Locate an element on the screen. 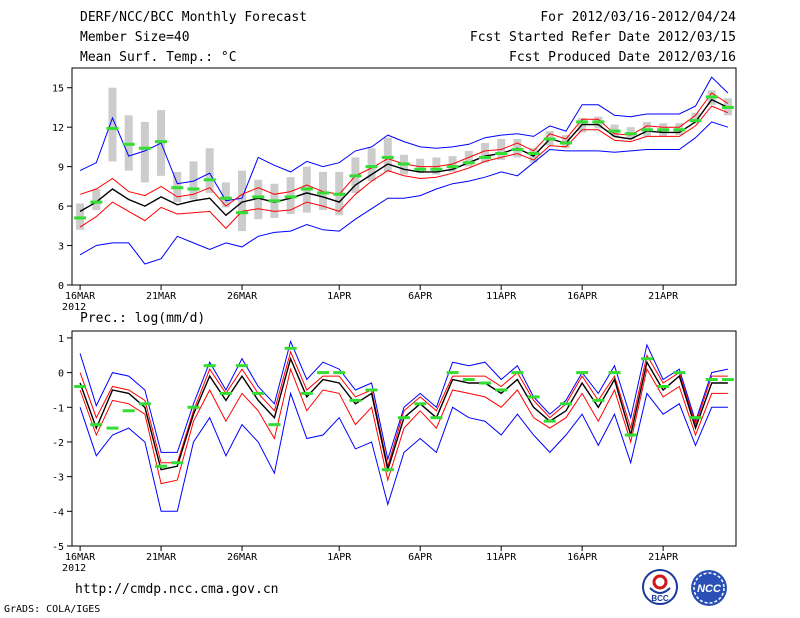 Image resolution: width=800 pixels, height=618 pixels. precipitation-x-tick-label: 11APR is located at coordinates (501, 557).